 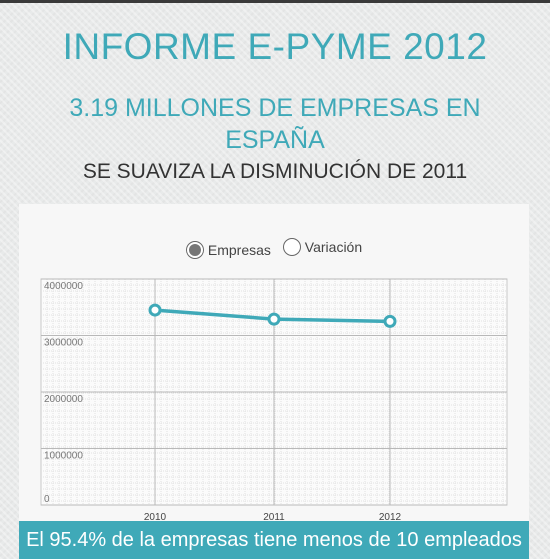 I want to click on x-tick-label: 2011, so click(x=274, y=517).